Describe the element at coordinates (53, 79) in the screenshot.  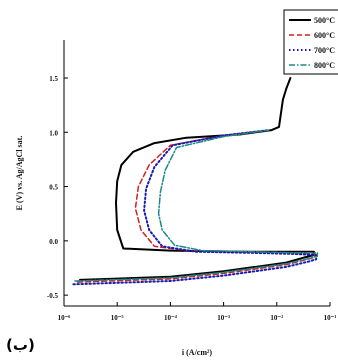
I see `y-tick-label: 1.5` at that location.